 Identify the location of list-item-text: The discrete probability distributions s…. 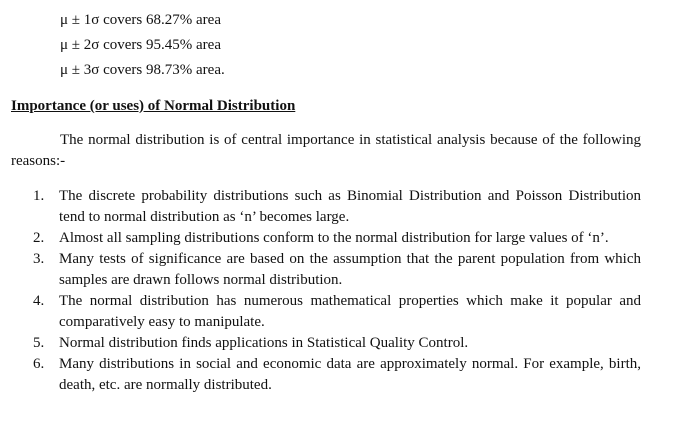
(350, 206).